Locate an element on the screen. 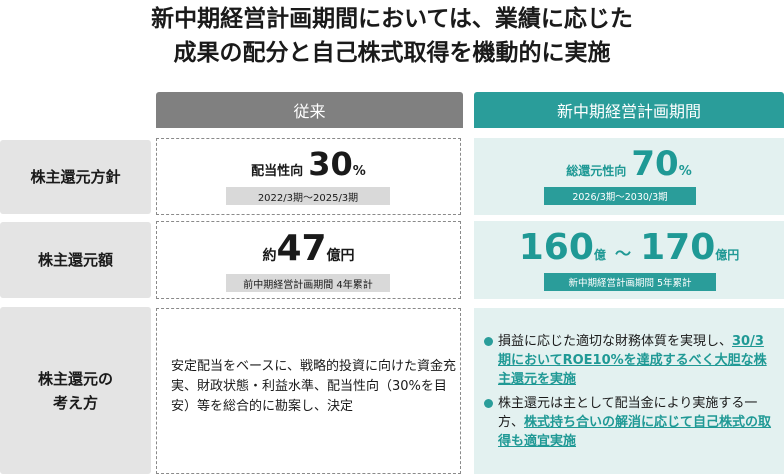  approach-label-line-1: 株主還元の is located at coordinates (75, 378).